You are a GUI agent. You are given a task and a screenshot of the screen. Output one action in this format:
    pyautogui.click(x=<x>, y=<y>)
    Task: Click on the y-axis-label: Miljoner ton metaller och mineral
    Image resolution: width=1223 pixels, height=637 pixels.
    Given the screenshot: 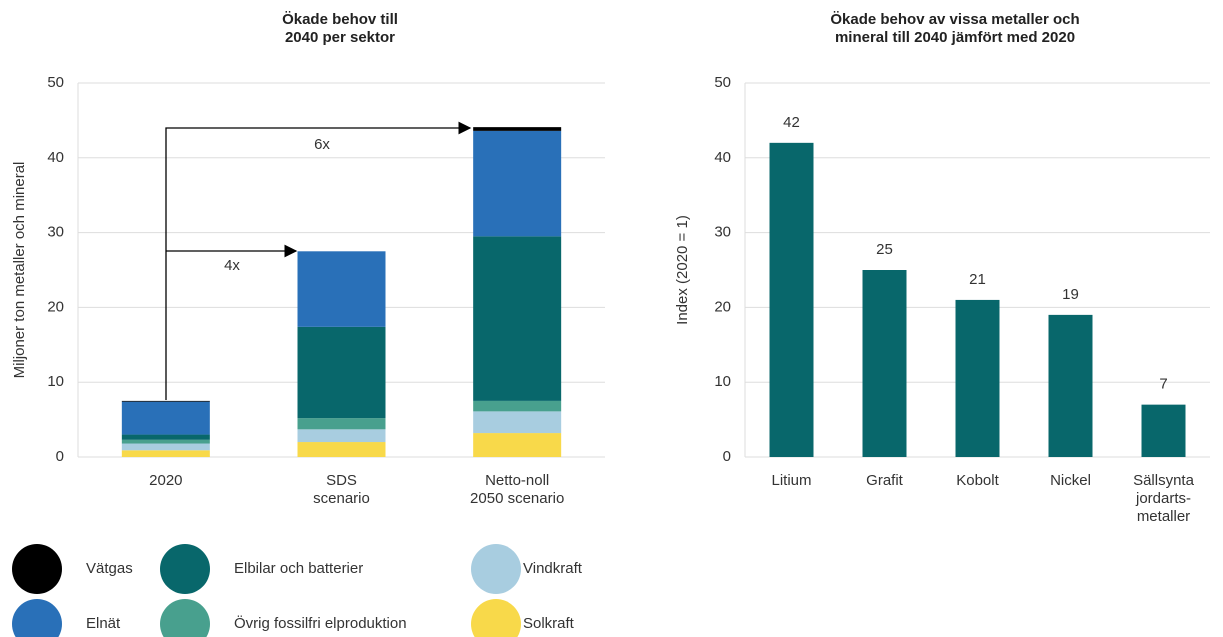 What is the action you would take?
    pyautogui.click(x=19, y=270)
    